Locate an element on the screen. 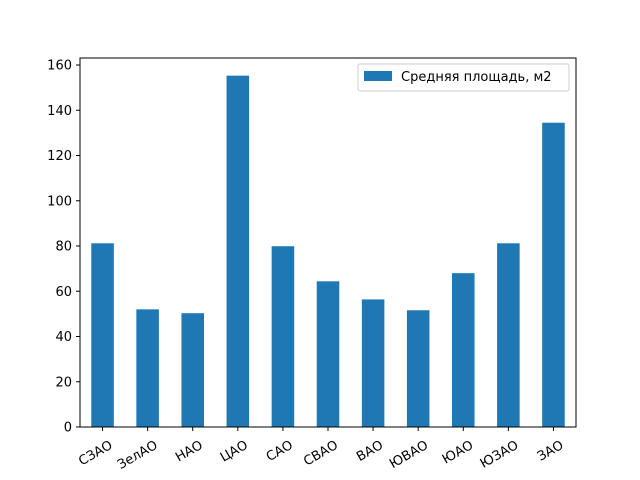  y-tick-label: 100 is located at coordinates (59, 201).